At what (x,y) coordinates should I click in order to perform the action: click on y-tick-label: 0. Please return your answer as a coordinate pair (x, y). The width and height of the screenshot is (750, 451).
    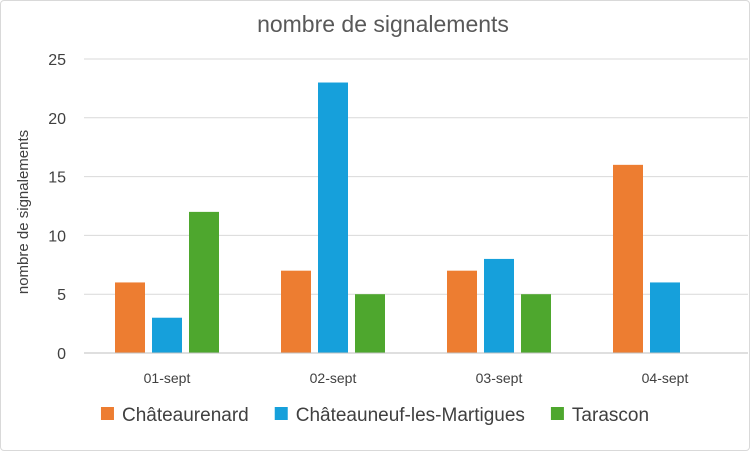
    Looking at the image, I should click on (61, 354).